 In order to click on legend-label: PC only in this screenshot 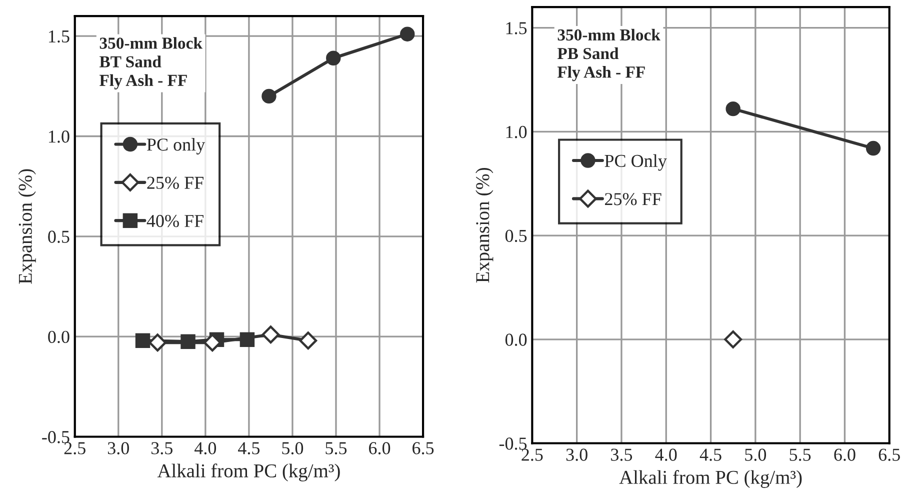, I will do `click(176, 146)`.